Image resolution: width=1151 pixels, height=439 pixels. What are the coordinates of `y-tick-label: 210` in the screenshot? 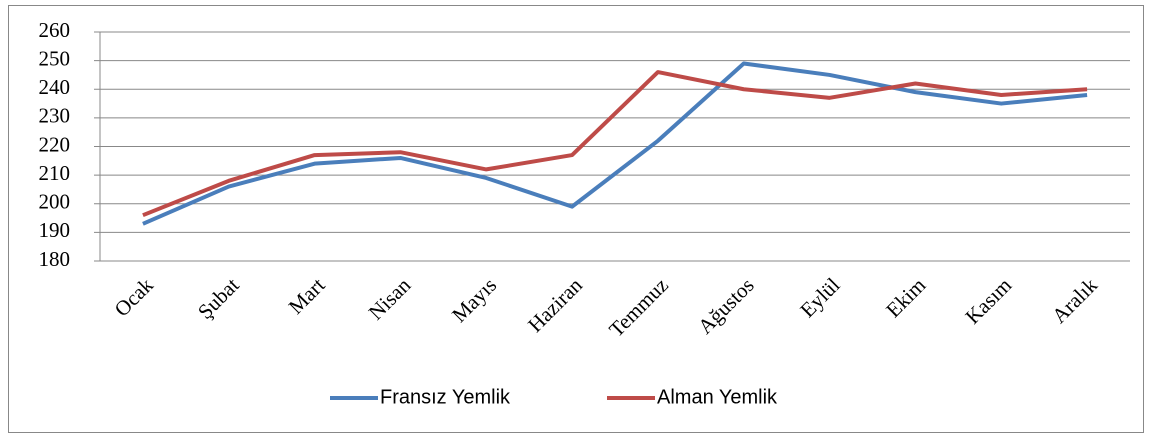 It's located at (55, 173).